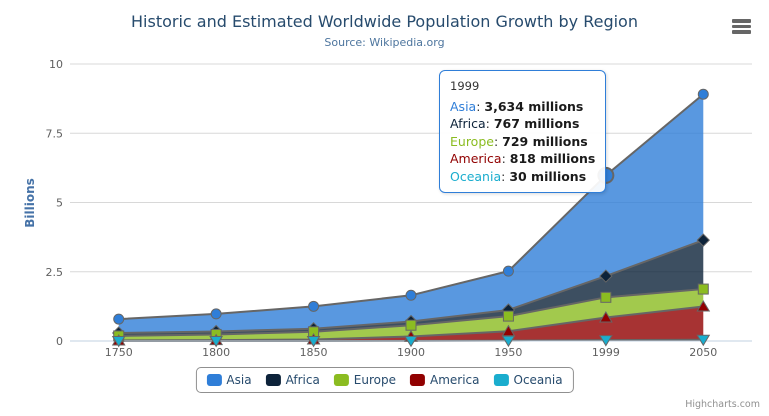  Describe the element at coordinates (606, 297) in the screenshot. I see `marker-europe-1999` at that location.